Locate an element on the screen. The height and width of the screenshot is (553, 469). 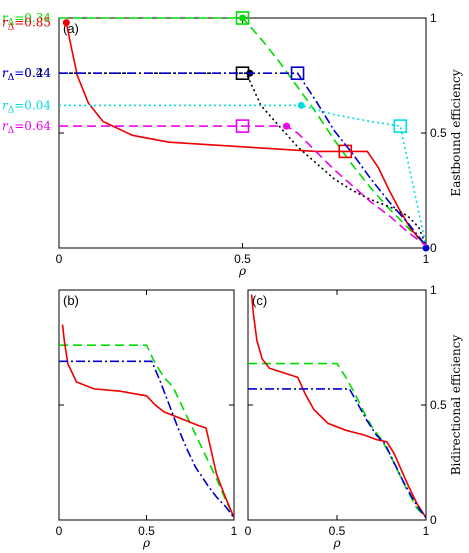
legend-entry: rΔ=0.44 is located at coordinates (26, 74).